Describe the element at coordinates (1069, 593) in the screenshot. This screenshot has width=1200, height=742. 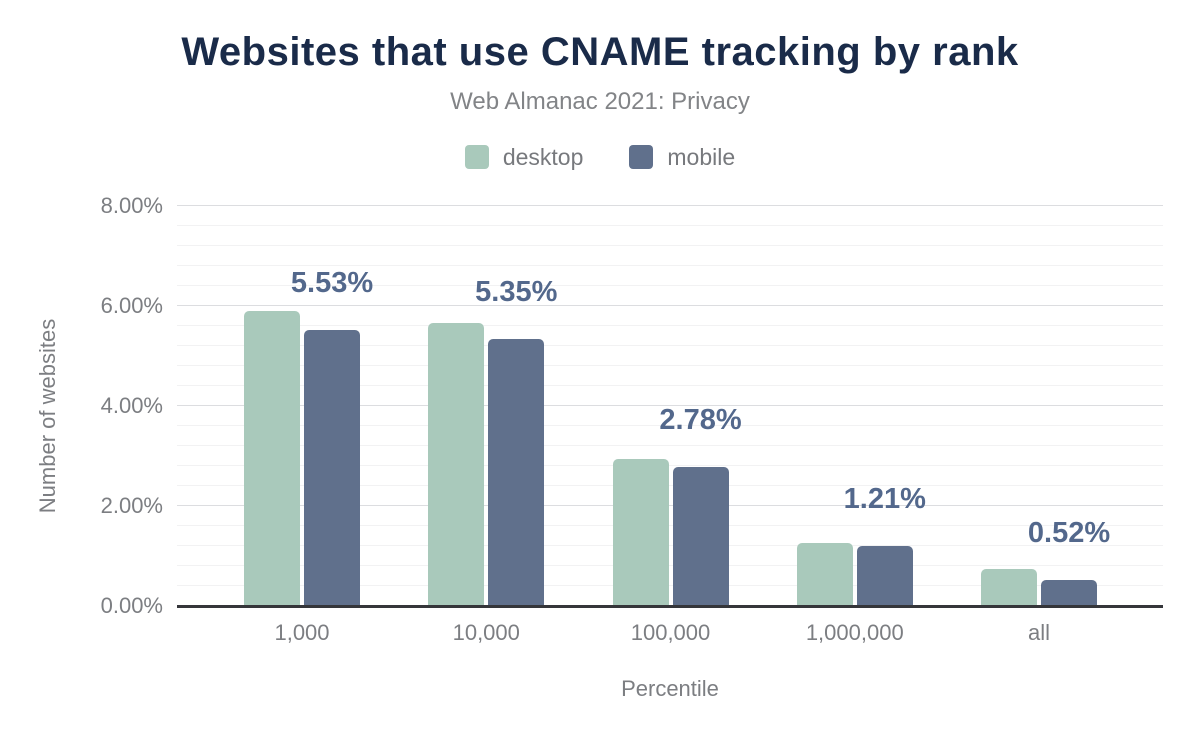
I see `bar-mobile-all` at that location.